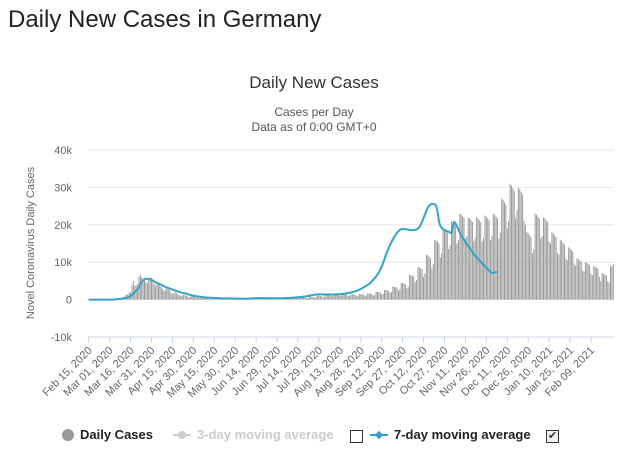 This screenshot has width=622, height=457. I want to click on legend-item-daily-cases: Daily Cases, so click(107, 434).